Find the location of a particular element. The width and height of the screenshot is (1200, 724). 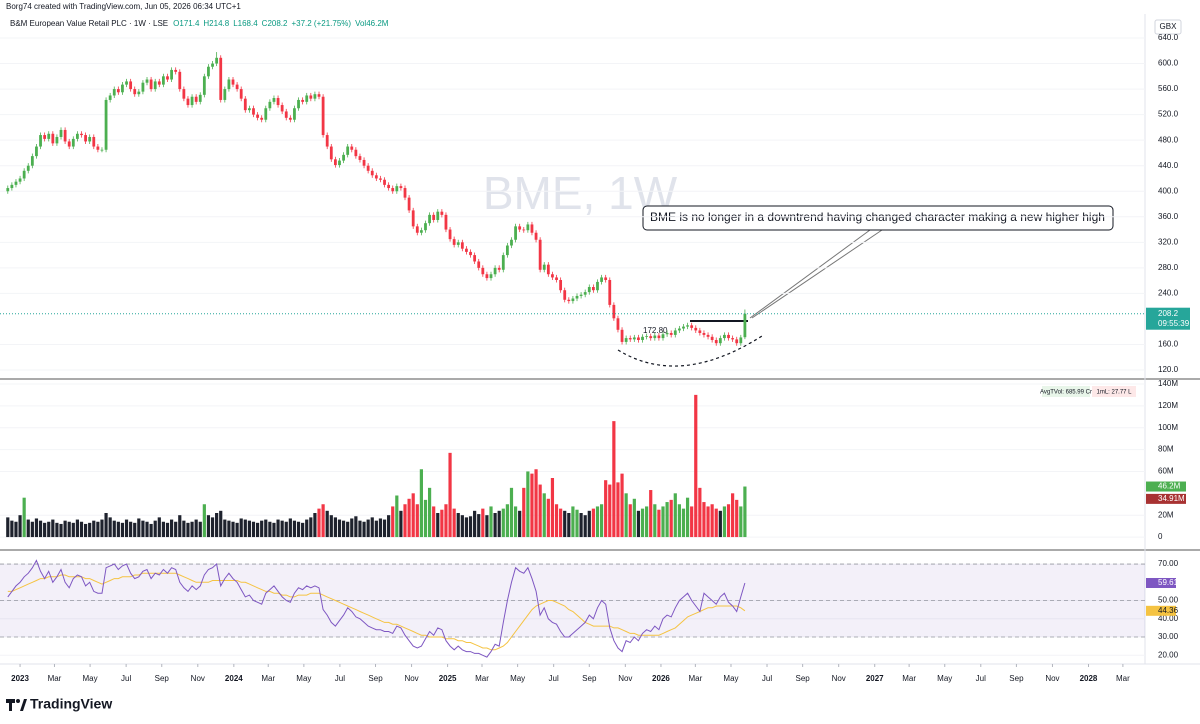

price-badge-label: 208.2 is located at coordinates (1168, 313).